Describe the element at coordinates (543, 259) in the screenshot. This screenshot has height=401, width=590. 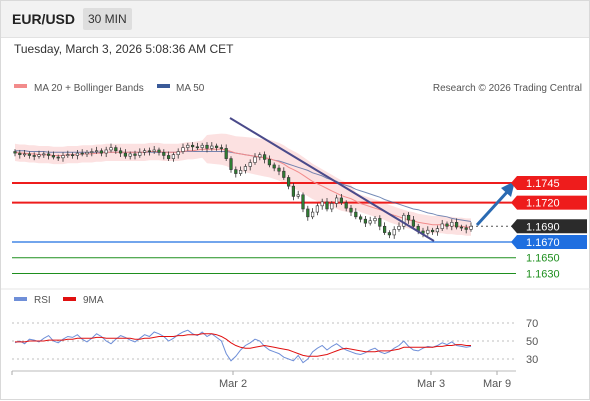
I see `price-level-label: 1.1650` at that location.